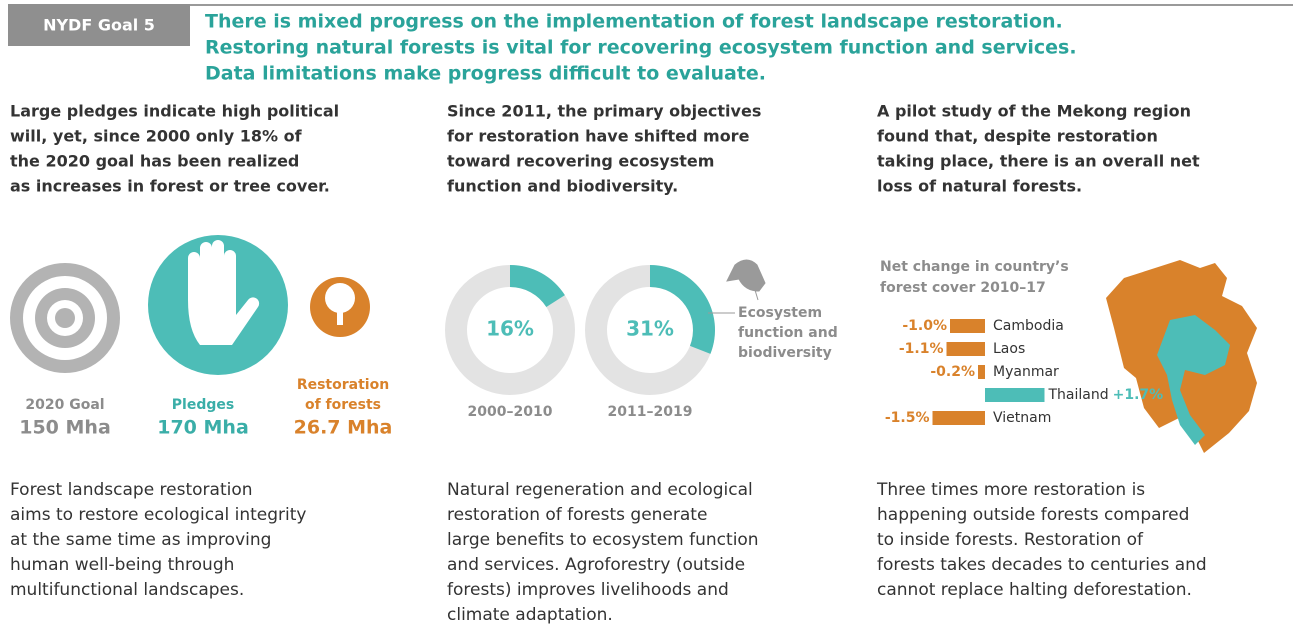 The image size is (1293, 626). What do you see at coordinates (580, 161) in the screenshot?
I see `column-heading: toward recovering ecosystem` at bounding box center [580, 161].